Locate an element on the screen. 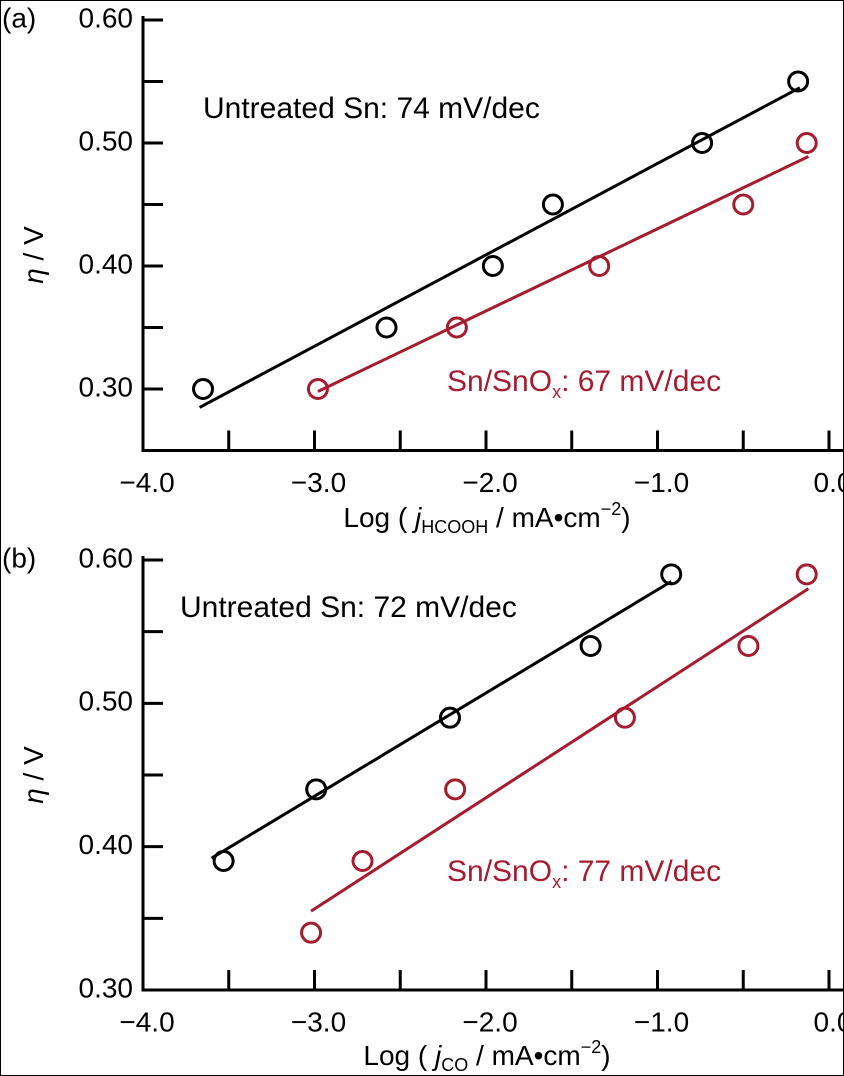 Image resolution: width=844 pixels, height=1076 pixels. annotation-text: Untreated Sn: 74 mV/dec is located at coordinates (371, 108).